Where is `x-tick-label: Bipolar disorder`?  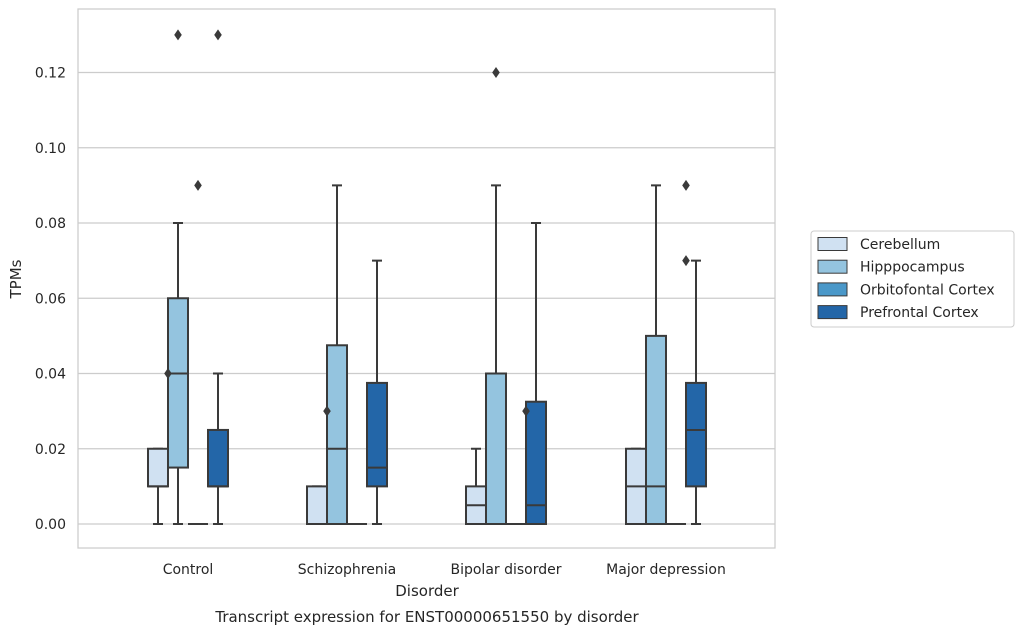
x-tick-label: Bipolar disorder is located at coordinates (505, 570).